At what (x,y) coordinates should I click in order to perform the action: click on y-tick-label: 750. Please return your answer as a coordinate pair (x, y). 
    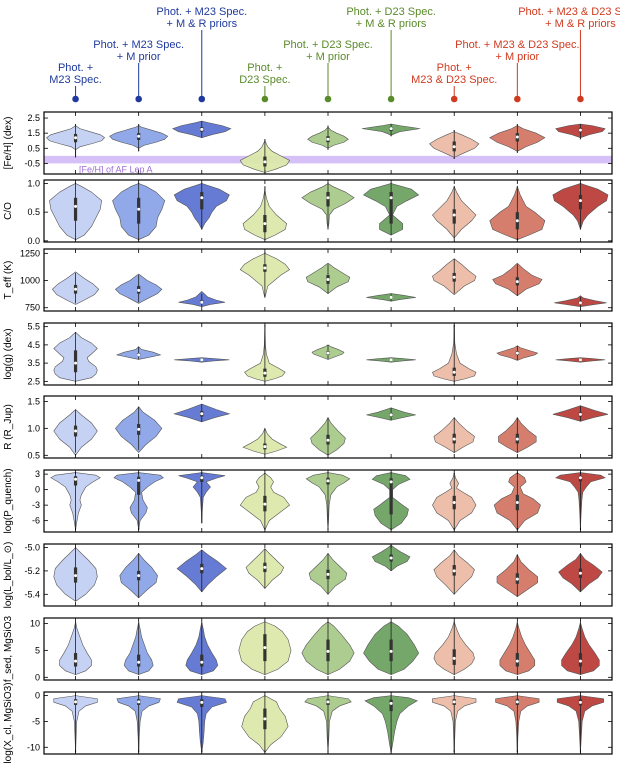
    Looking at the image, I should click on (32, 308).